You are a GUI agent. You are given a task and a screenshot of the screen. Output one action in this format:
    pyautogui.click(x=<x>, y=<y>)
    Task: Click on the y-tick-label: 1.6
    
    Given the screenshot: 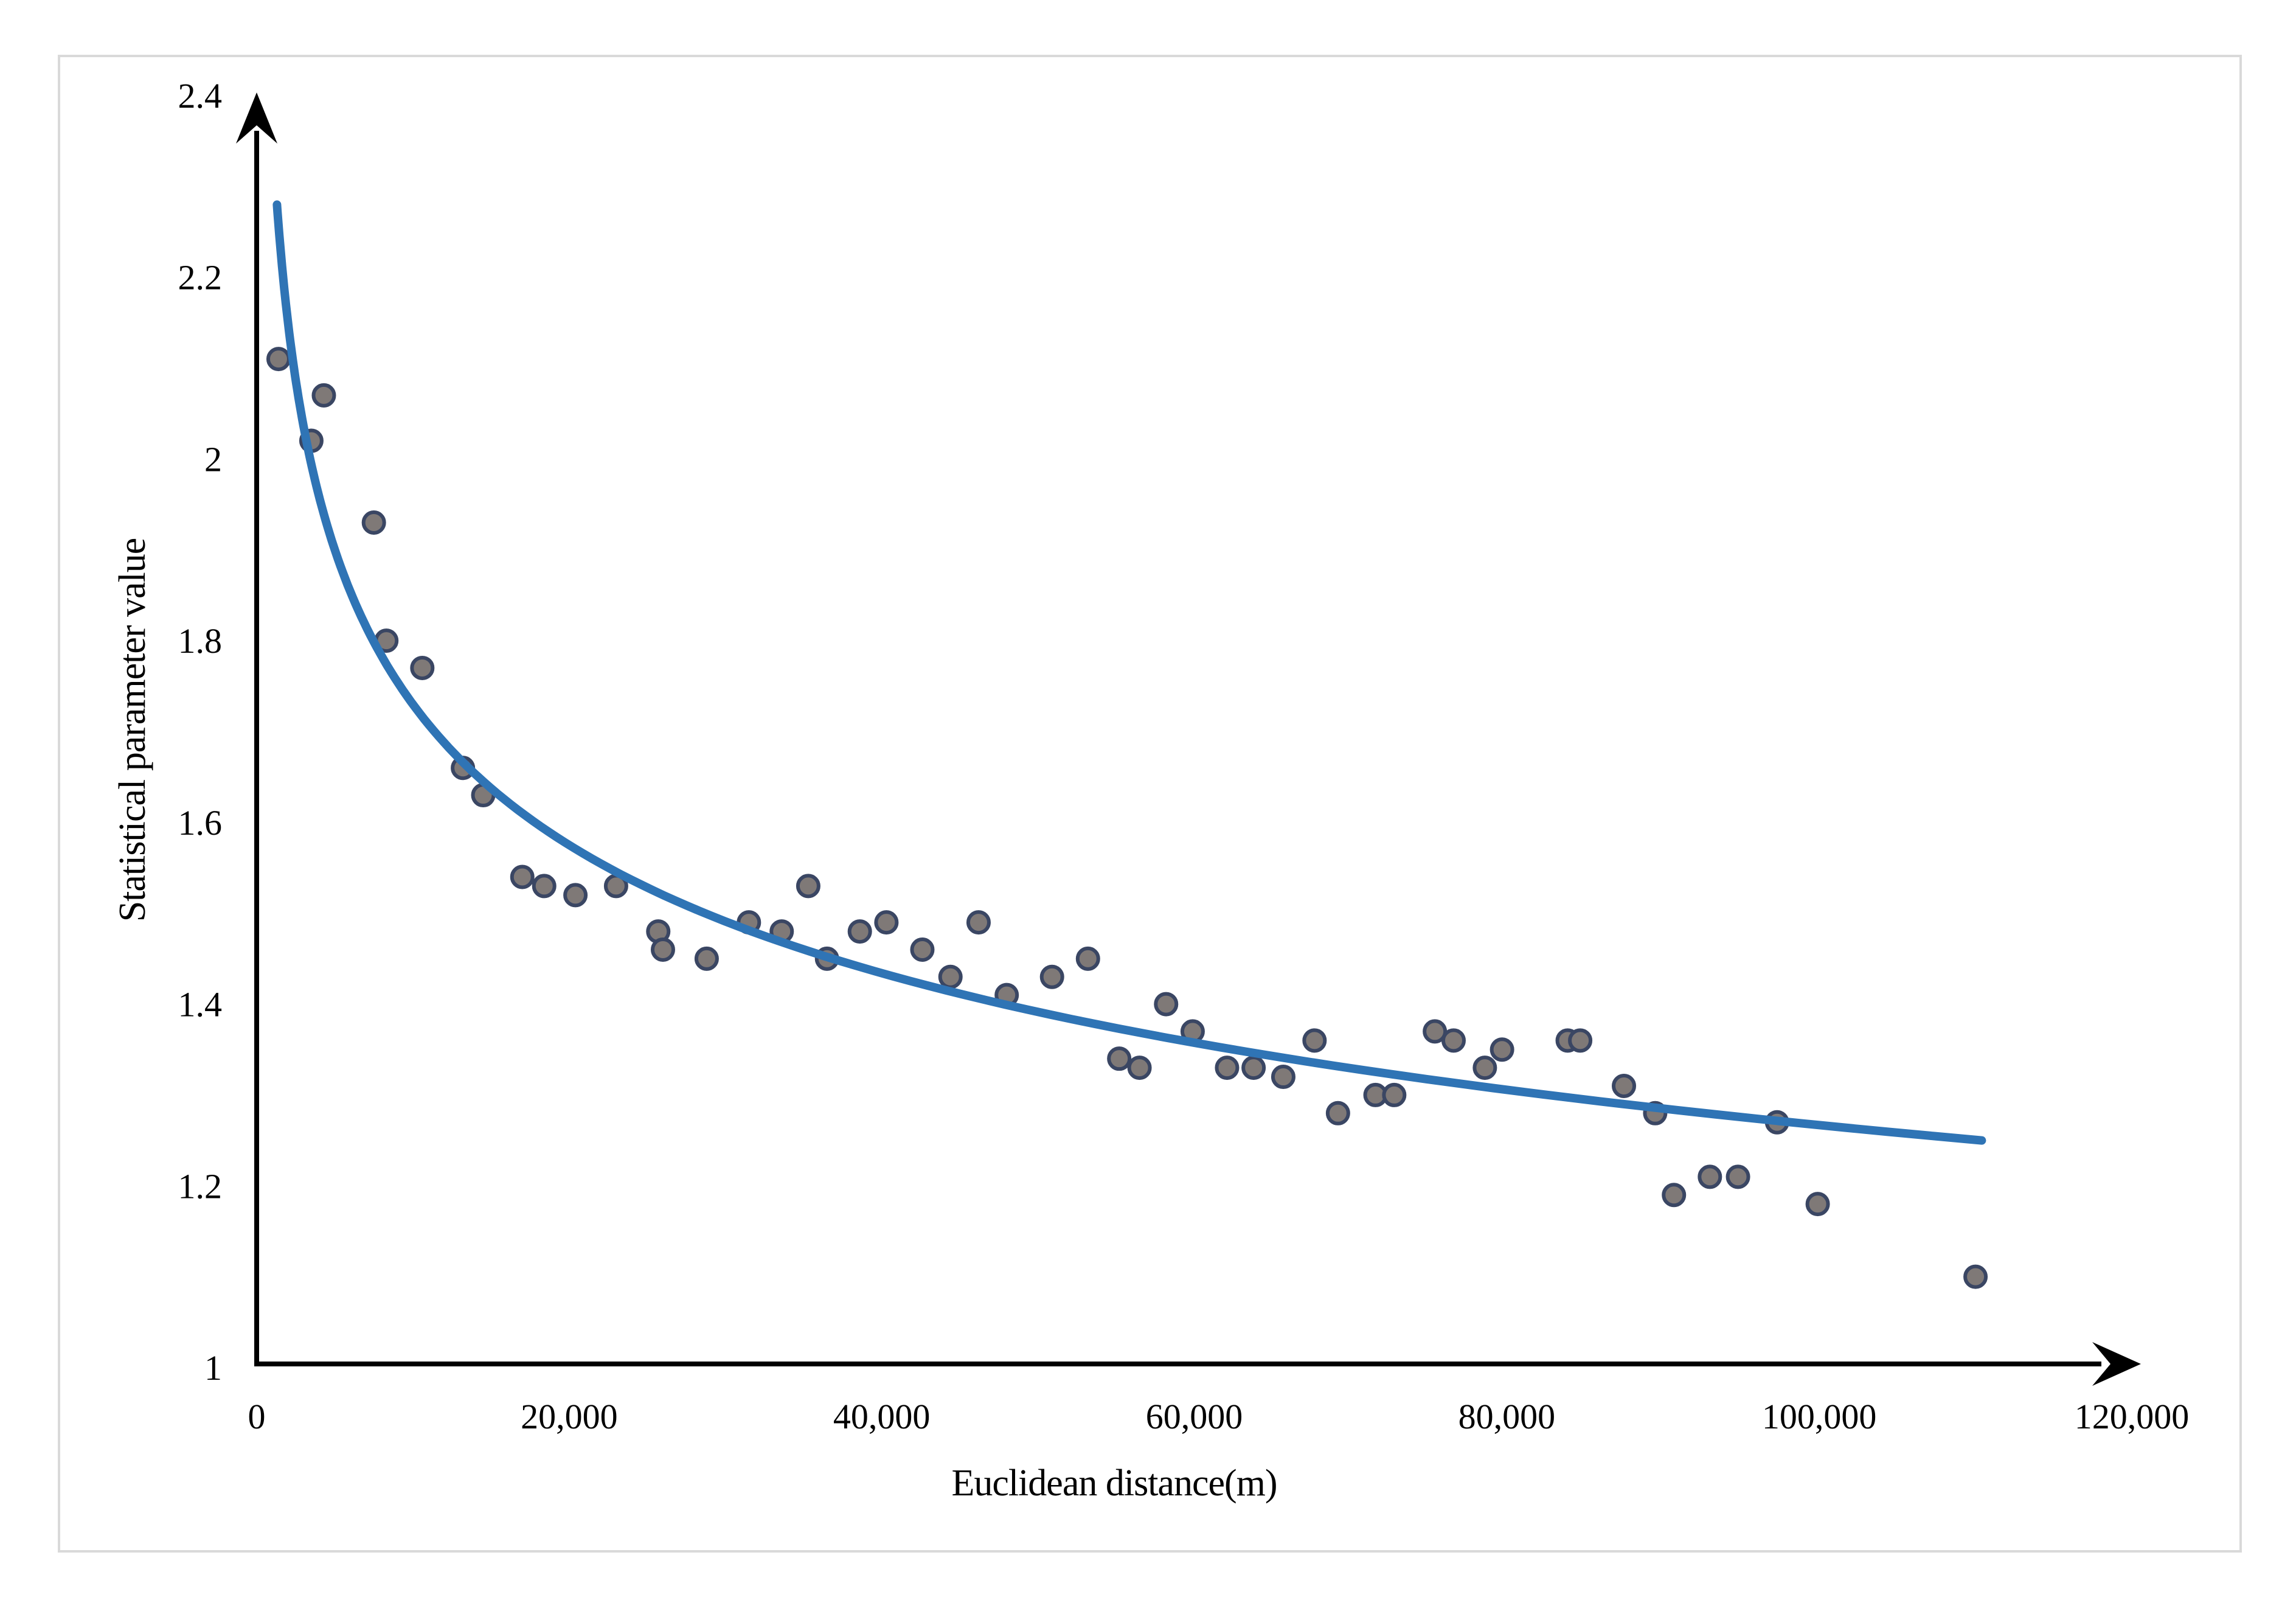 What is the action you would take?
    pyautogui.click(x=200, y=823)
    